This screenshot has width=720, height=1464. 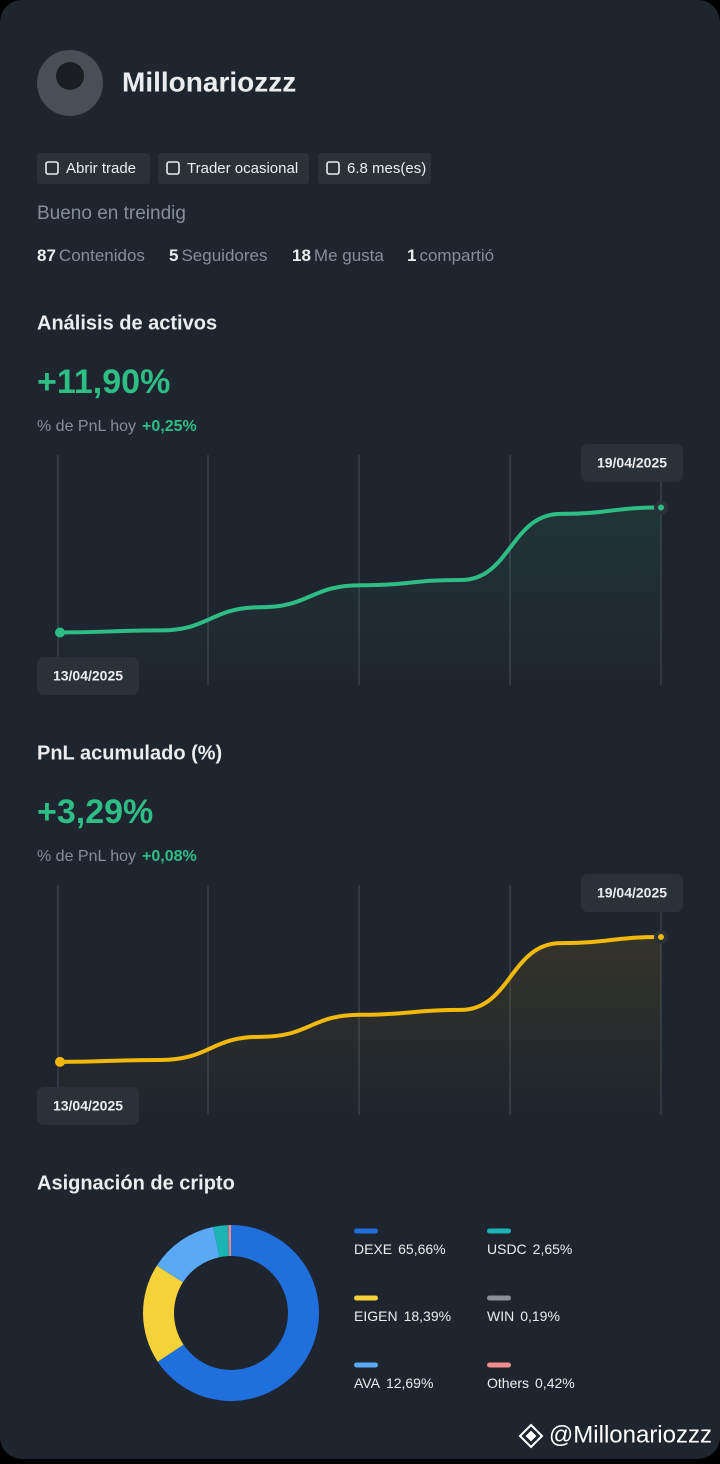 I want to click on tag-label: Abrir trade, so click(x=101, y=168).